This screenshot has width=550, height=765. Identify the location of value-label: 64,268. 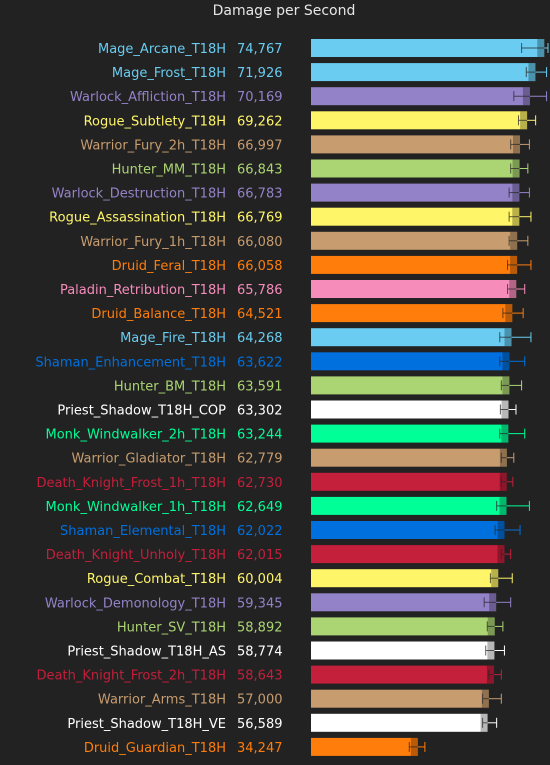
(260, 338).